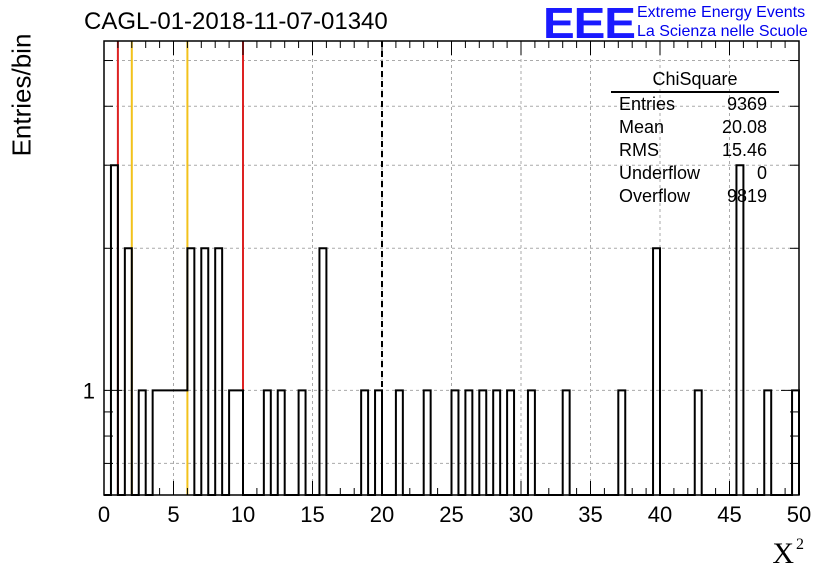  I want to click on stats-row-entries: Entries 9369, so click(695, 104).